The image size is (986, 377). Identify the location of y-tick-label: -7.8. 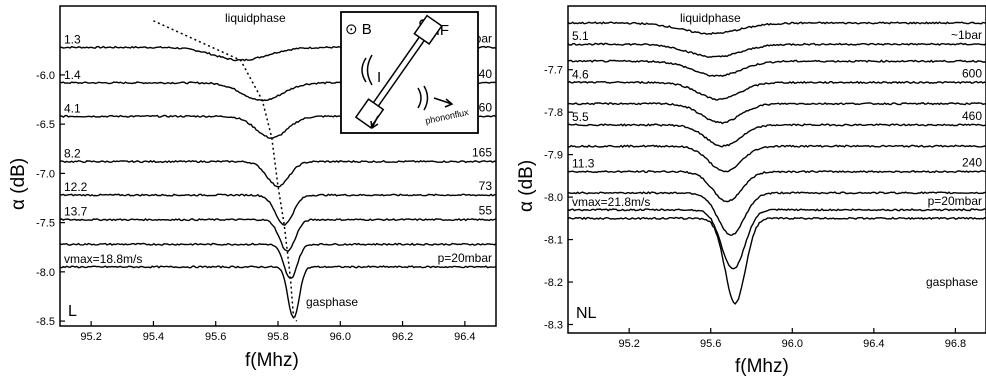
(553, 113).